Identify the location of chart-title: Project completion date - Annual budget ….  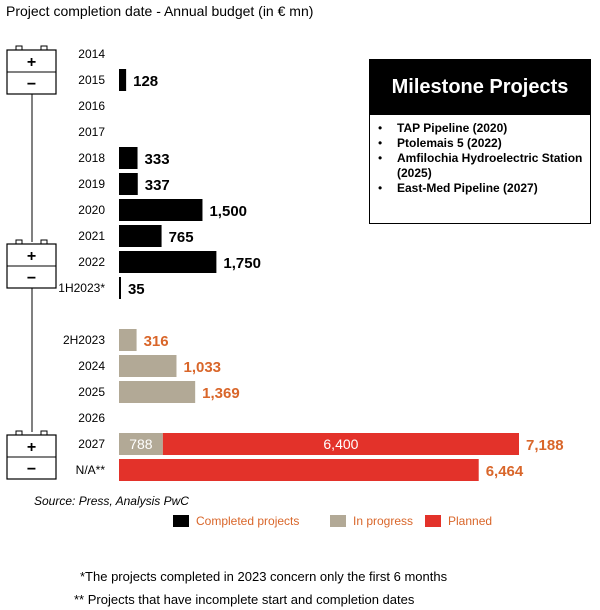
(160, 11).